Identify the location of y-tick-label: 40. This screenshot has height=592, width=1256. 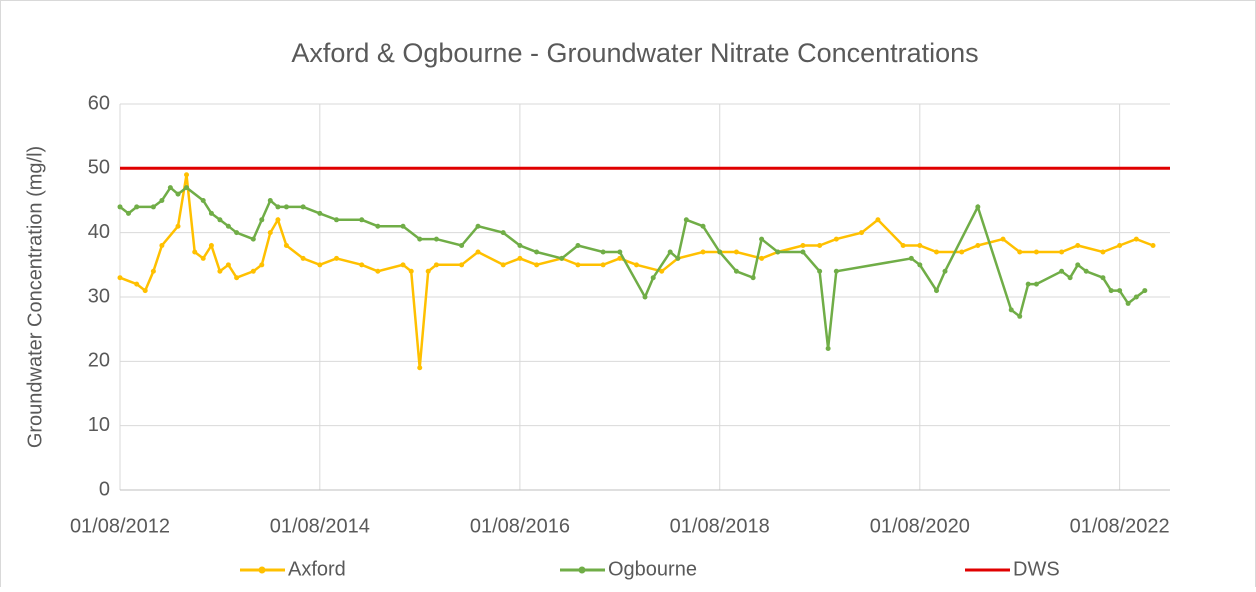
(99, 232).